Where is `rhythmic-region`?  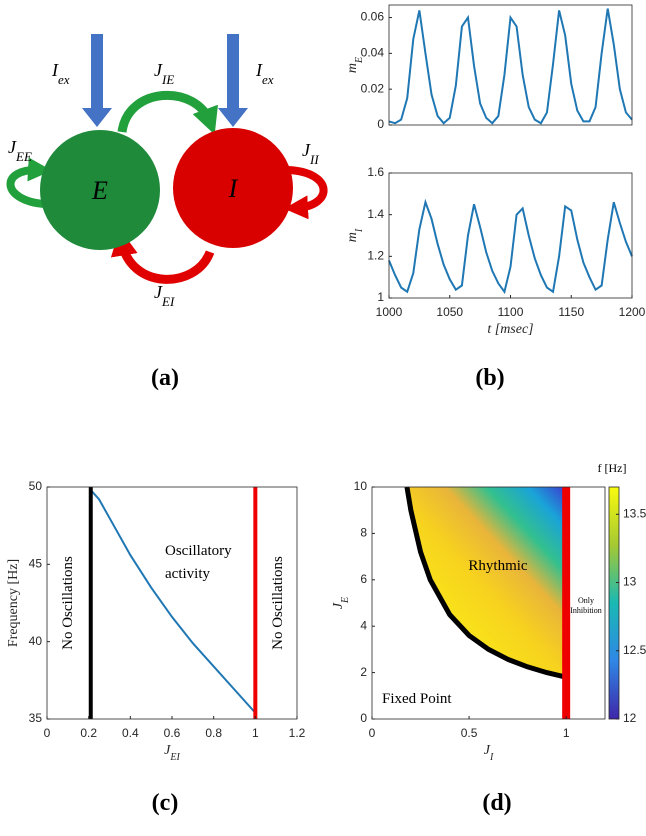
rhythmic-region is located at coordinates (486, 582).